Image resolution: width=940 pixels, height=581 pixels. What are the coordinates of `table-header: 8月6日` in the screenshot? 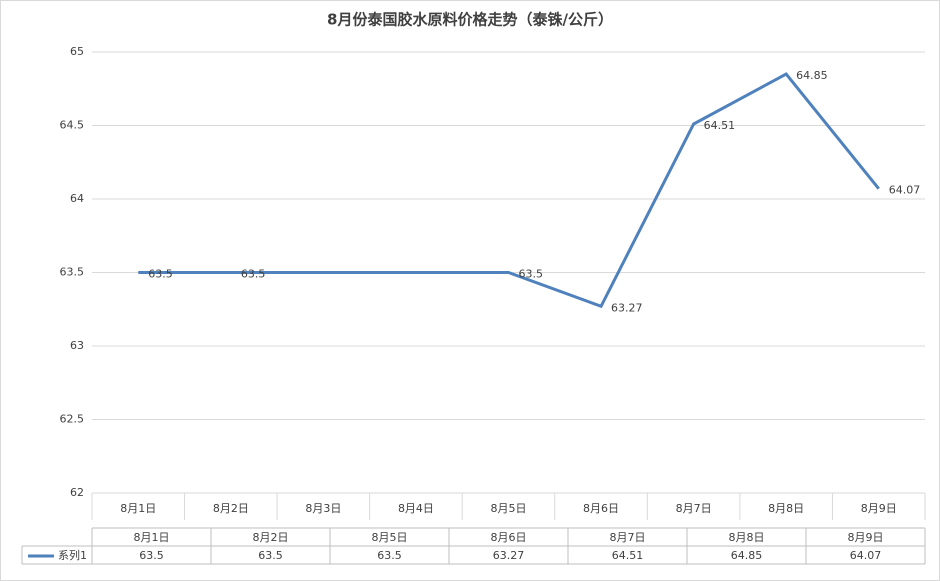 It's located at (509, 537).